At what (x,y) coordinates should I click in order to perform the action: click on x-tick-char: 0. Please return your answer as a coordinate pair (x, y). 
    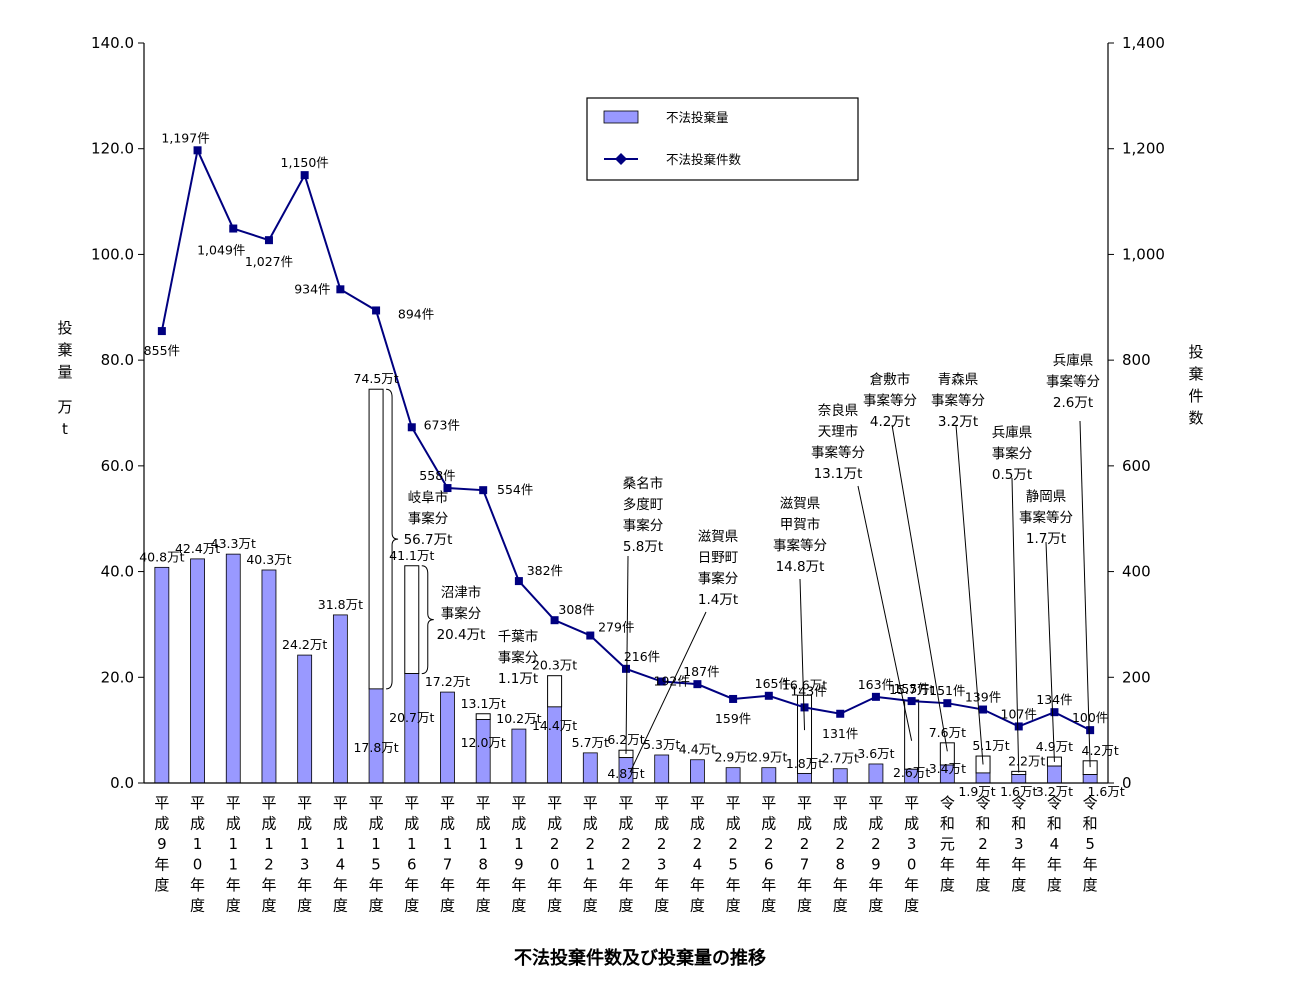
    Looking at the image, I should click on (912, 865).